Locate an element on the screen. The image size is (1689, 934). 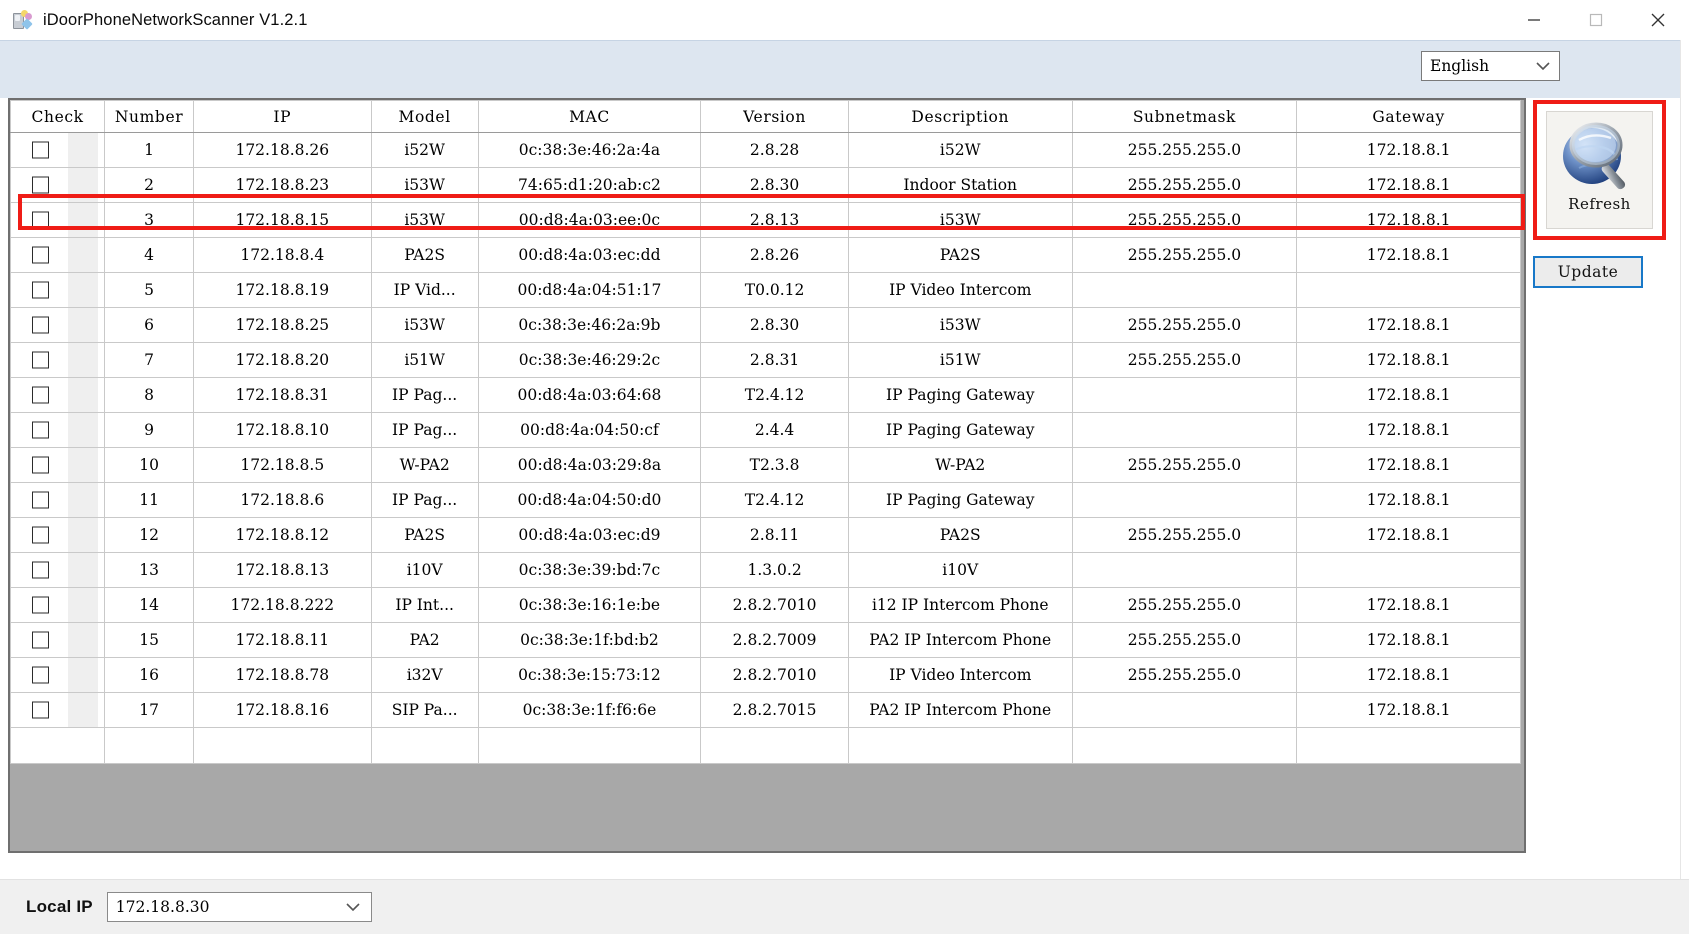
column-header-description: Description is located at coordinates (960, 116).